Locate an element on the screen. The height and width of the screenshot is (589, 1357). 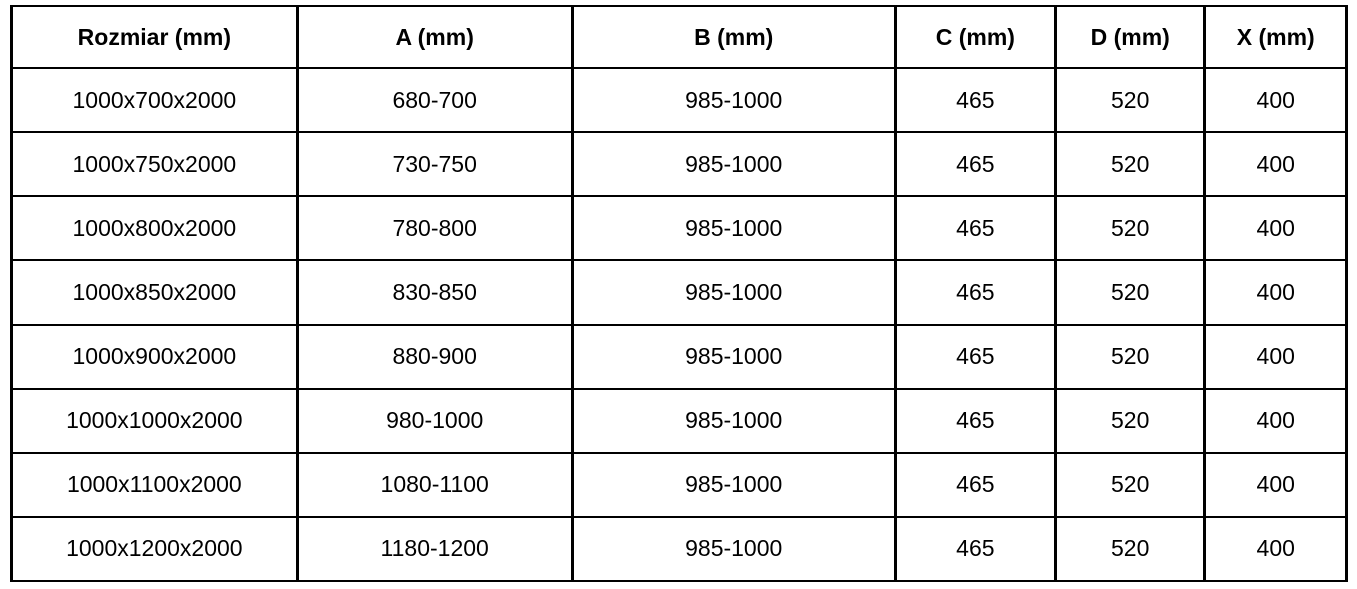
table-row: 1000x900x2000 880-900 985-1000 465 520 400 is located at coordinates (679, 356).